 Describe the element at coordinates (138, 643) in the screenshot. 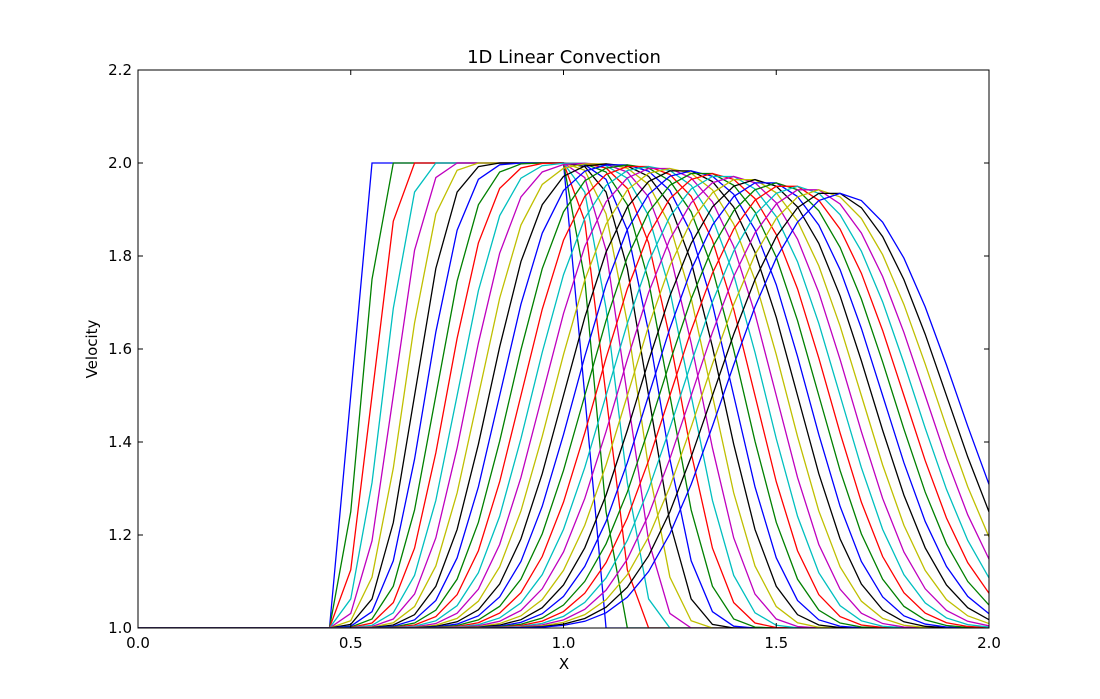

I see `x-tick-label: 0.0` at that location.